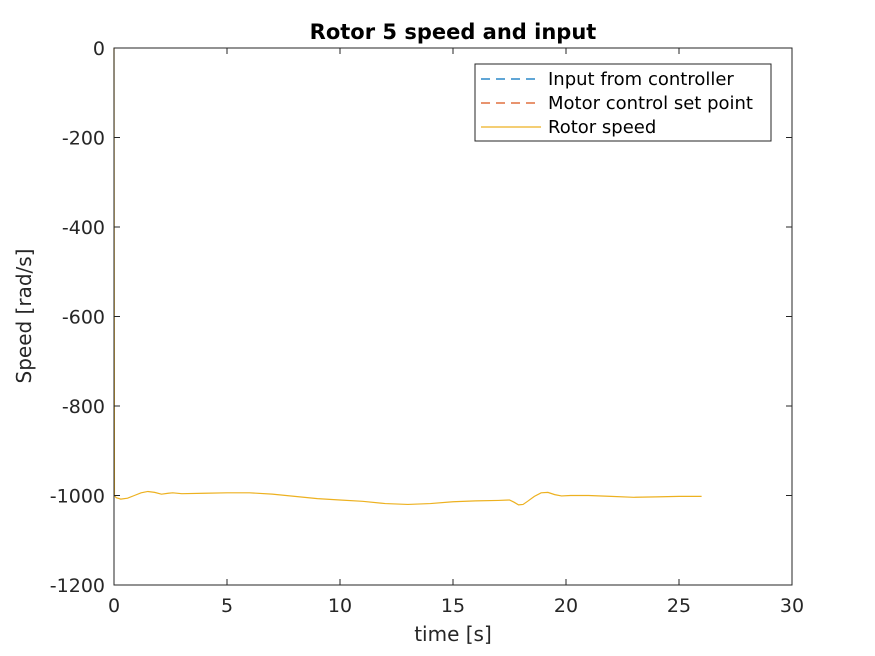  Describe the element at coordinates (83, 139) in the screenshot. I see `y-tick-label: -200` at that location.